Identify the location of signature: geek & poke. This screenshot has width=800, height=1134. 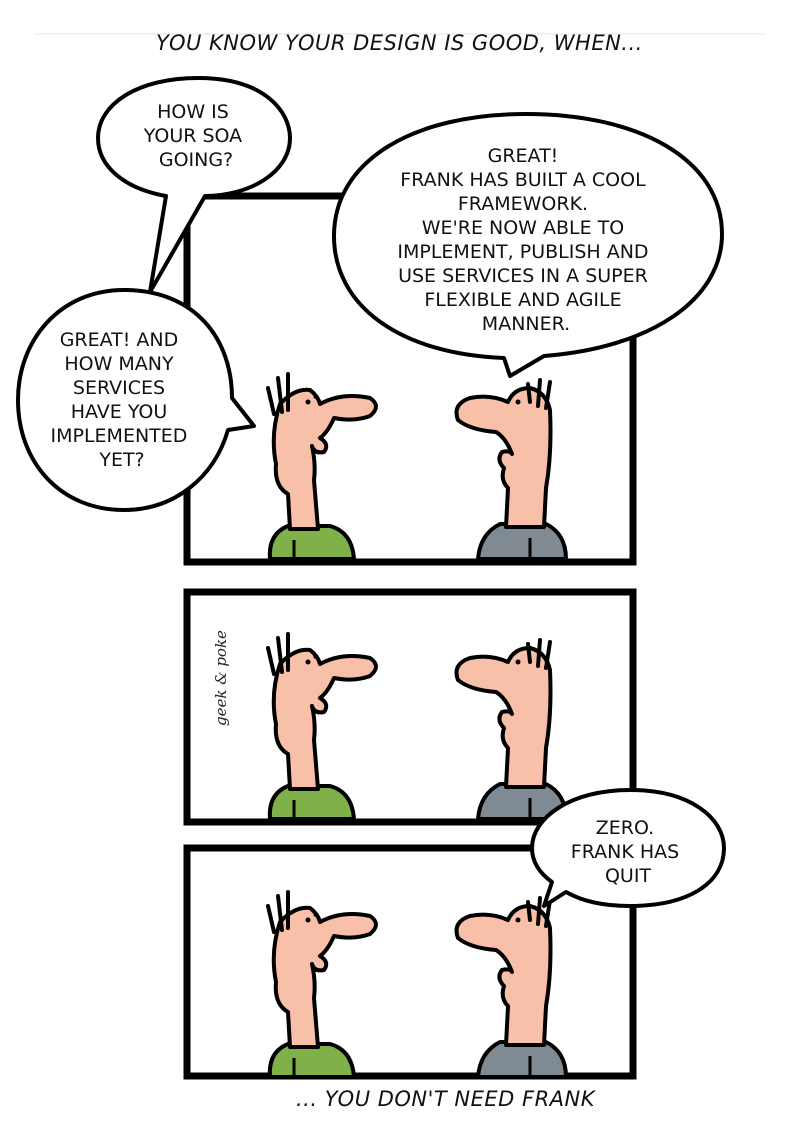
(221, 678).